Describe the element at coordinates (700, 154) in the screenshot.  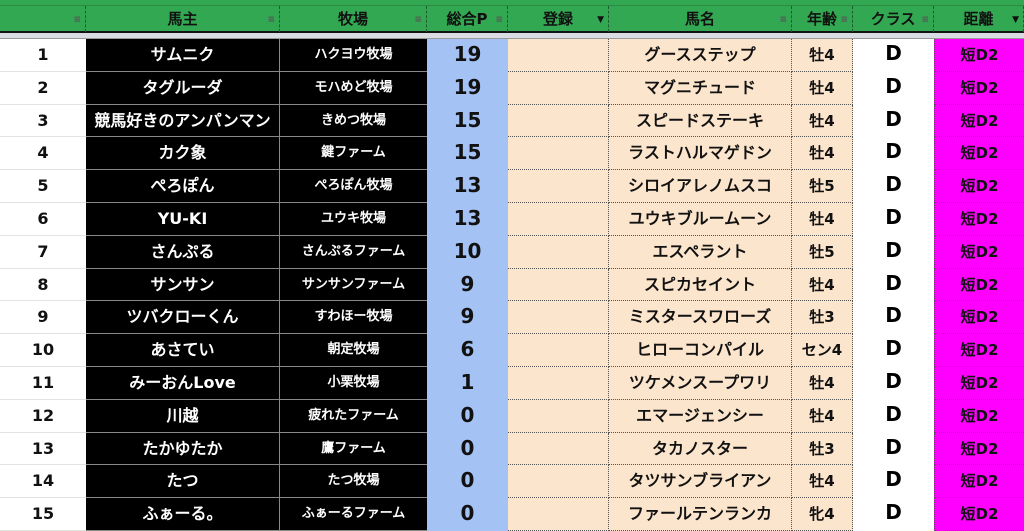
I see `cell-horse: ラストハルマゲドン` at that location.